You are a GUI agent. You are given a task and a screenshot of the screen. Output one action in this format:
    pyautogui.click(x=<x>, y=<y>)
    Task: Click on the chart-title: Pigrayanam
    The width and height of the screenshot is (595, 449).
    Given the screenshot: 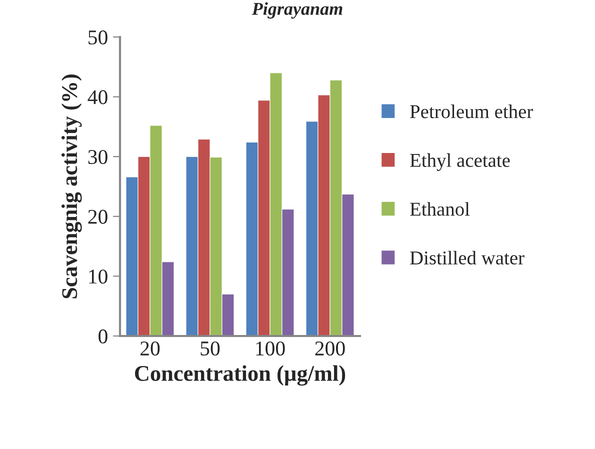 What is the action you would take?
    pyautogui.click(x=297, y=10)
    